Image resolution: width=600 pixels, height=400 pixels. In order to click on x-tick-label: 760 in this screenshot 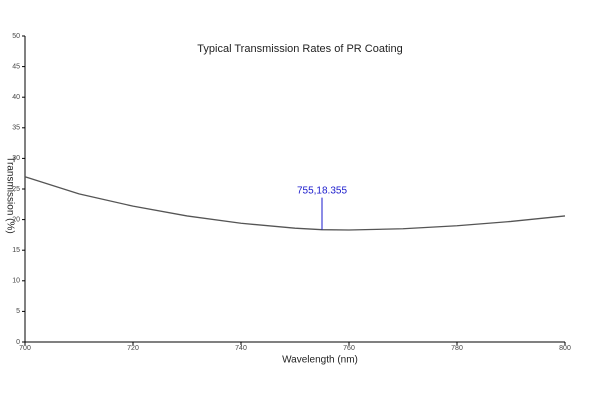, I will do `click(349, 348)`.